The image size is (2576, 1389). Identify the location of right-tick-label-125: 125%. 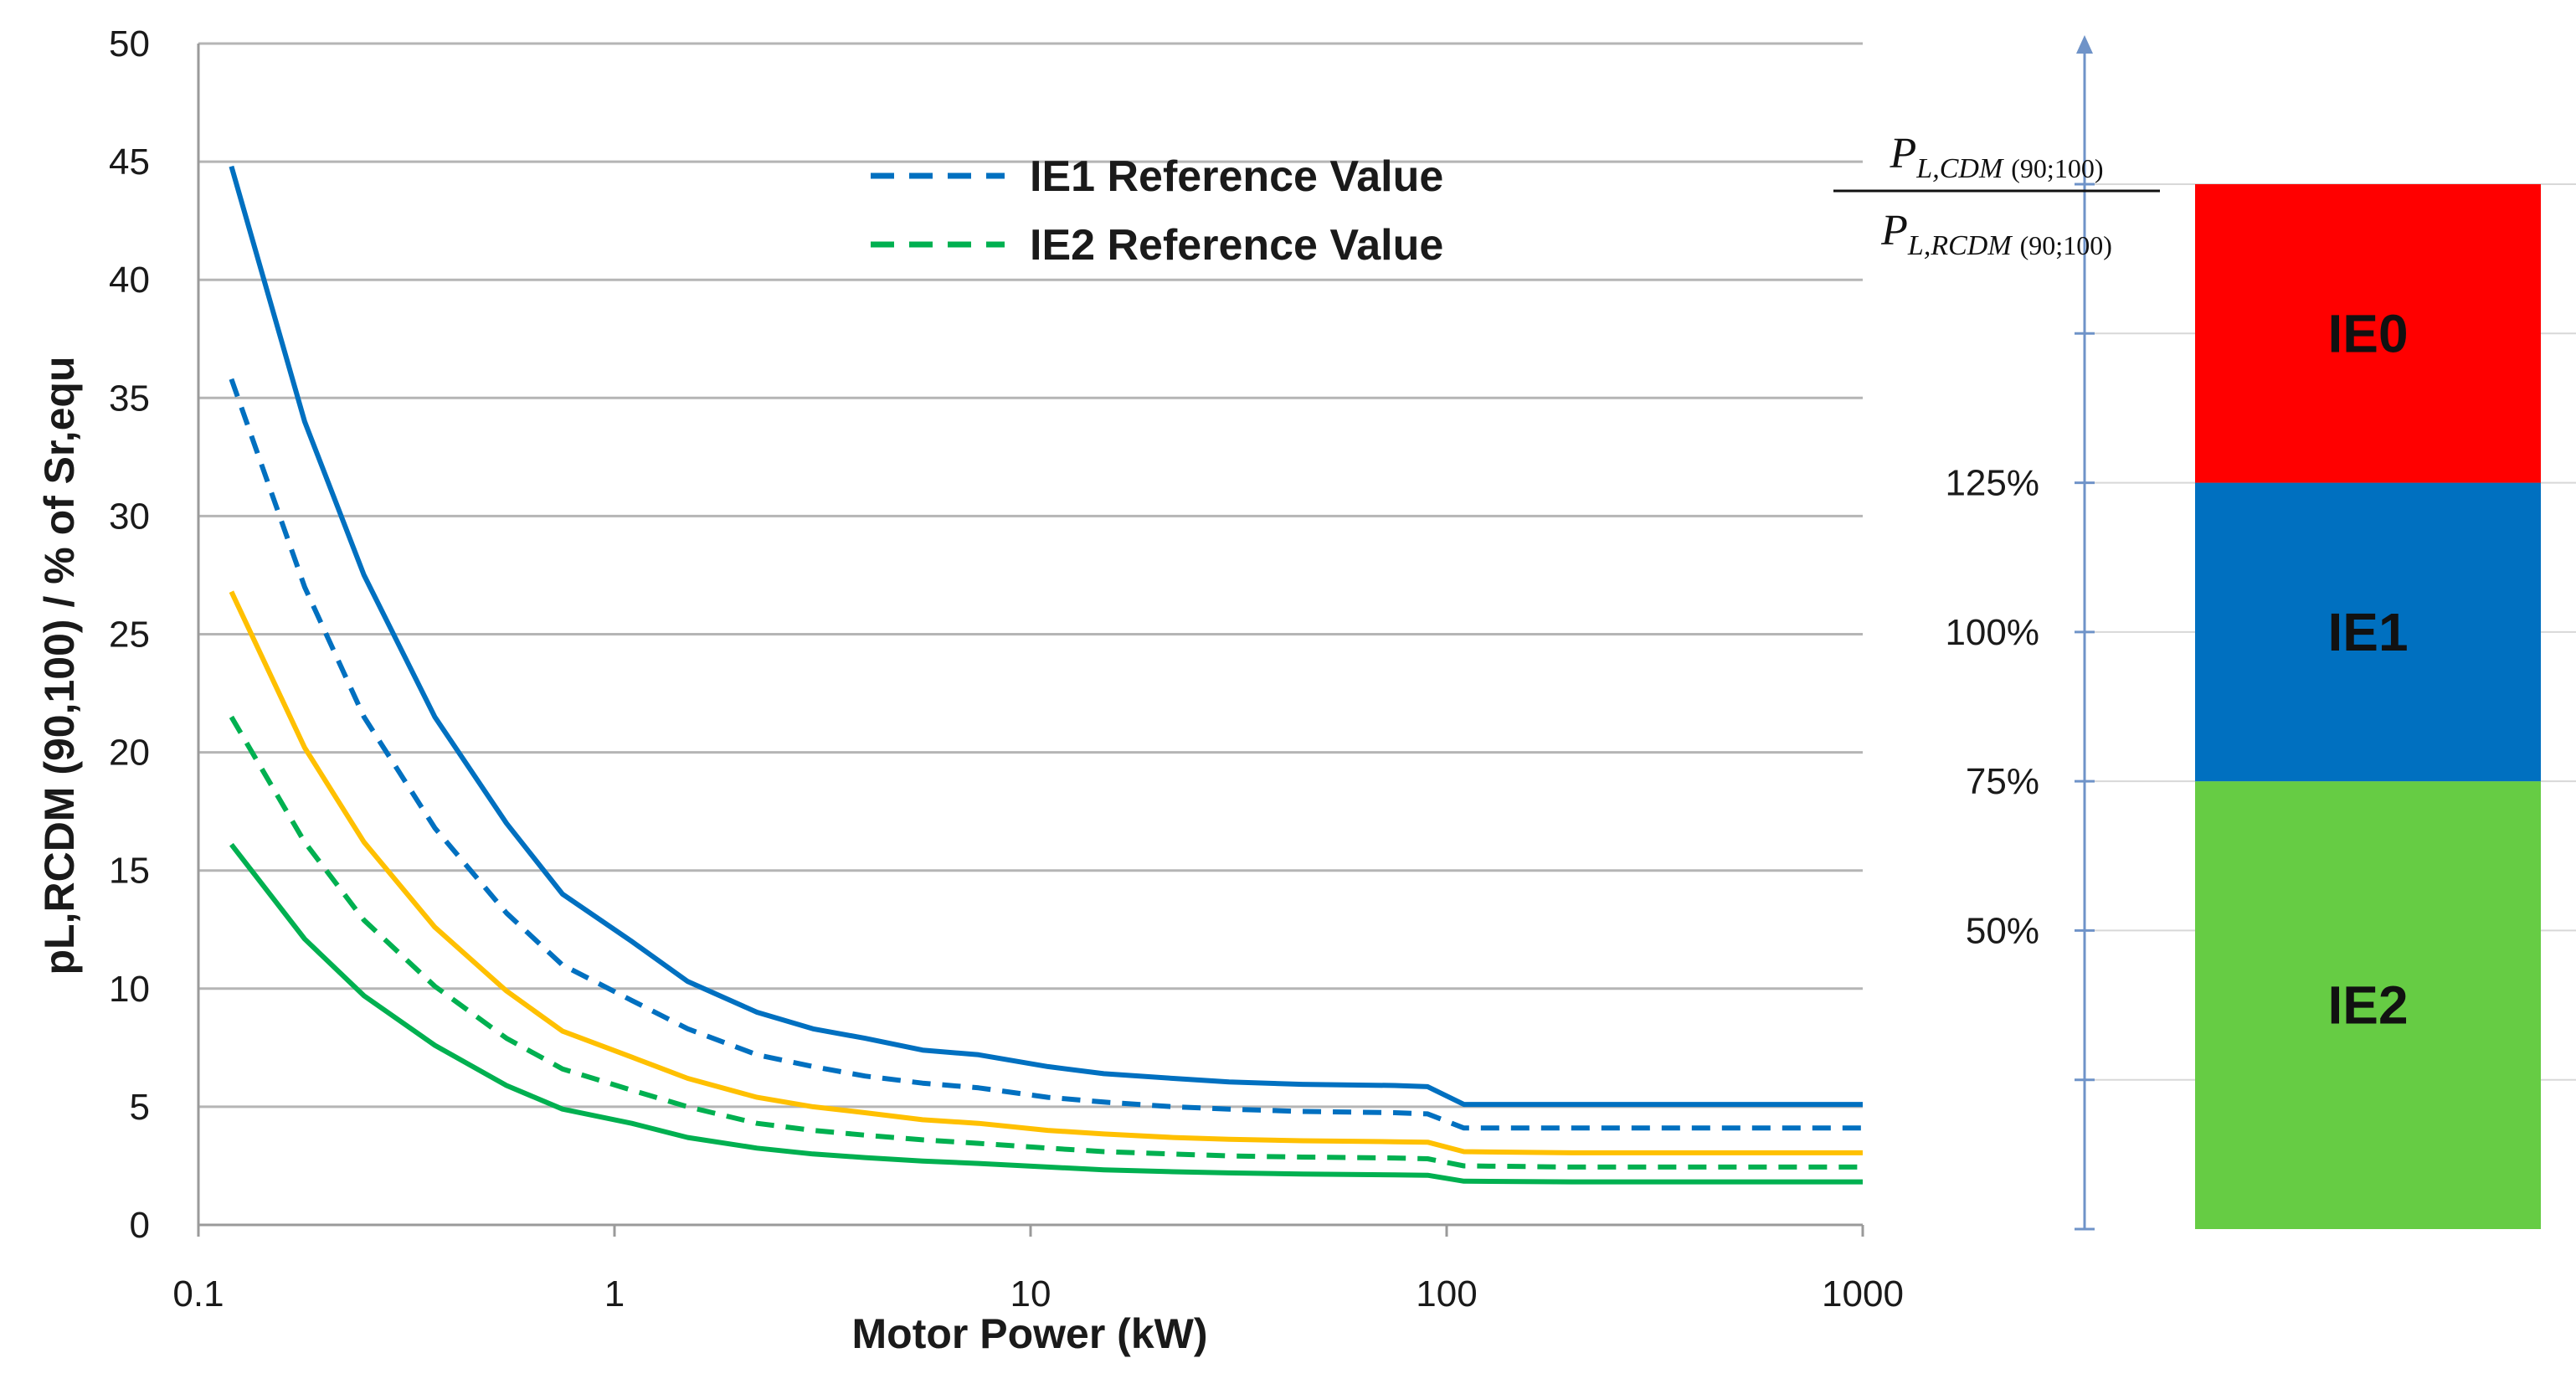
(1992, 483).